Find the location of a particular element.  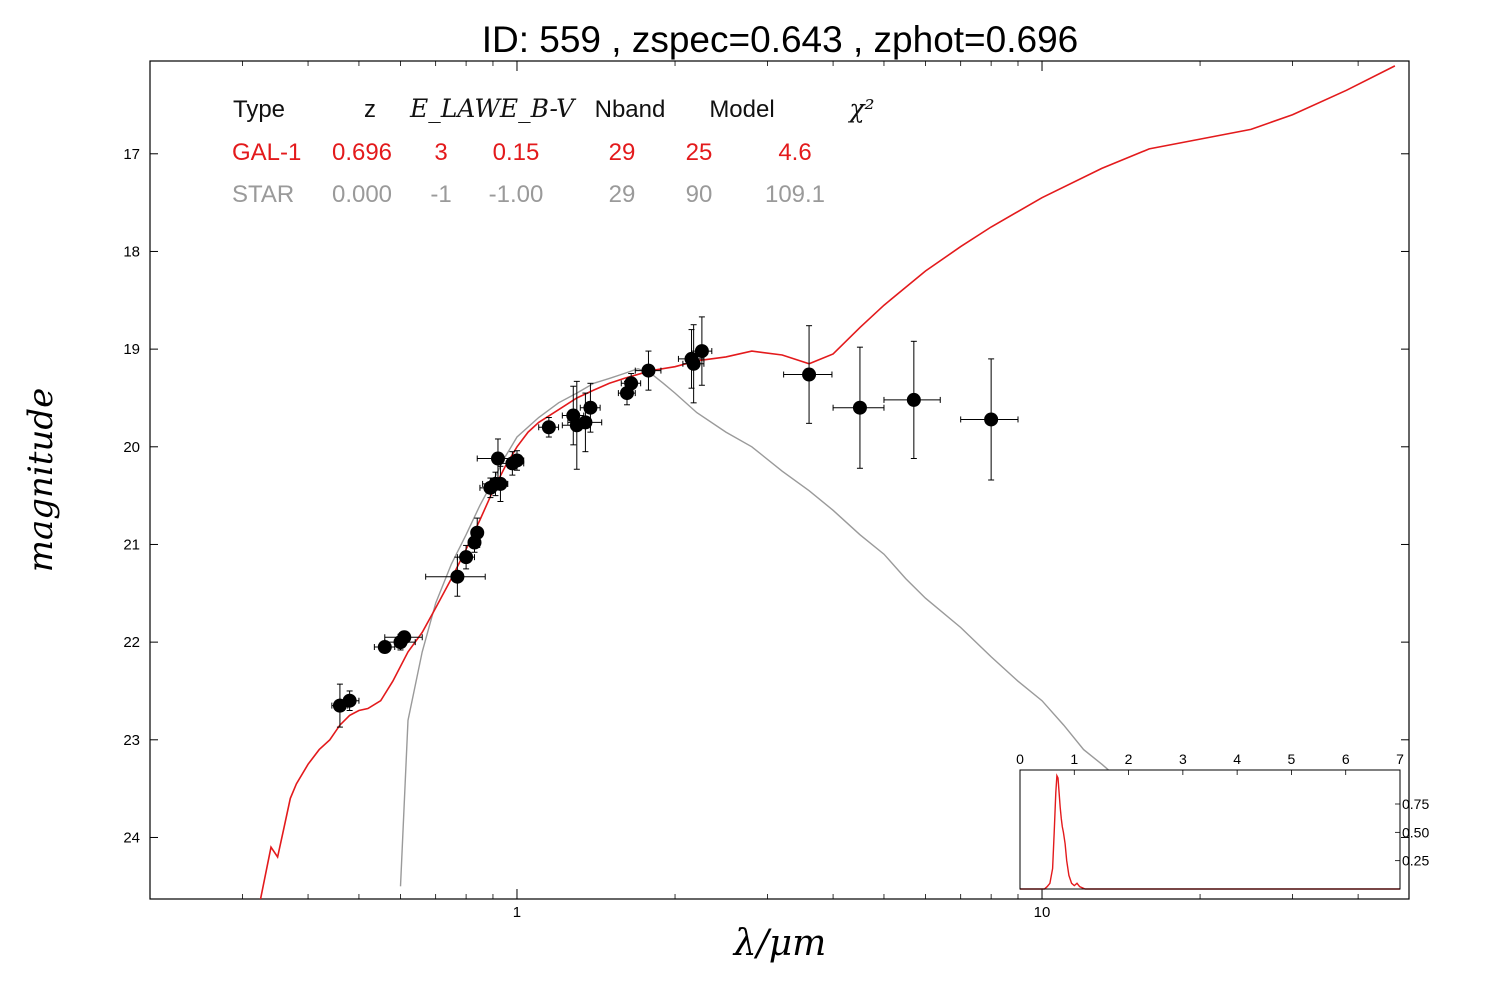

y-tick-label: 20 is located at coordinates (131, 447).